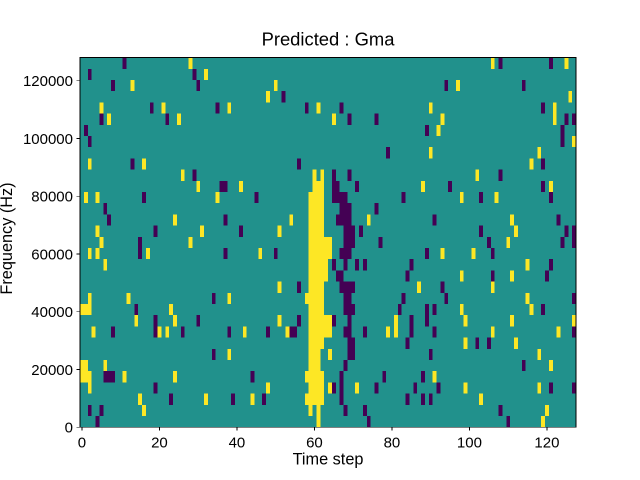  Describe the element at coordinates (52, 312) in the screenshot. I see `svg-text: 40000` at that location.